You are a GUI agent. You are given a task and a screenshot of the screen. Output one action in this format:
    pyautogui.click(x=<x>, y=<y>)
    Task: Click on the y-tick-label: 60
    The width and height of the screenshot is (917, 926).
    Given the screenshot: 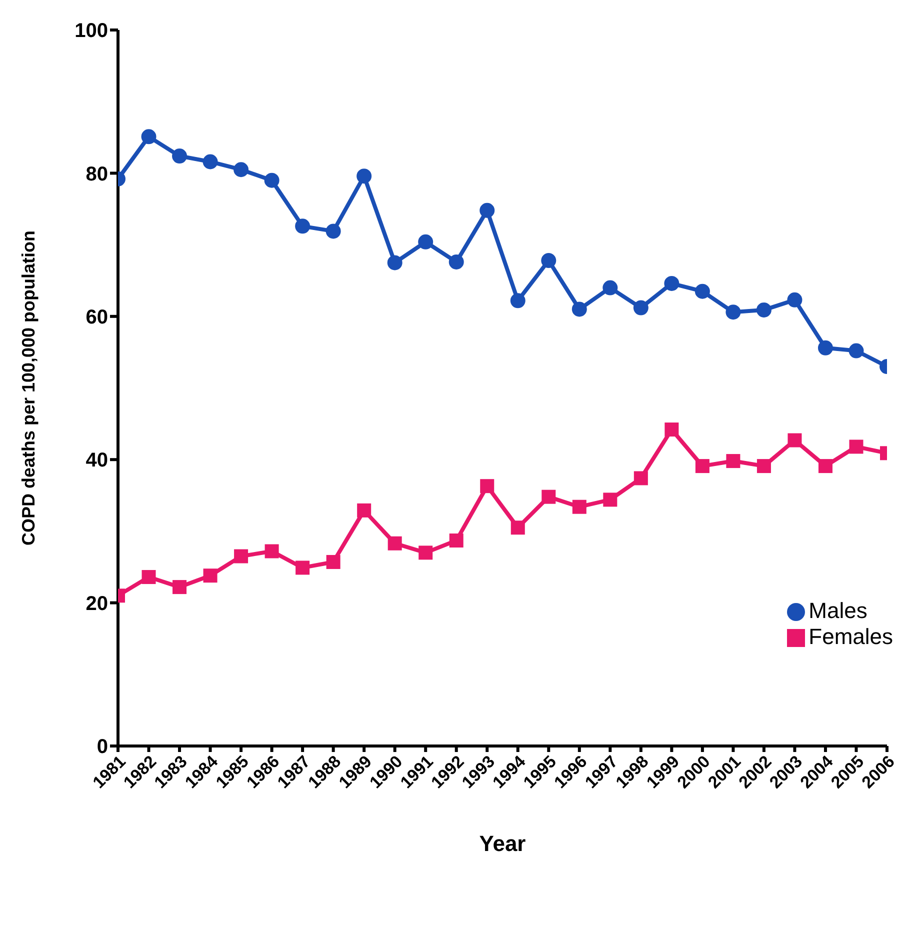 What is the action you would take?
    pyautogui.click(x=97, y=317)
    